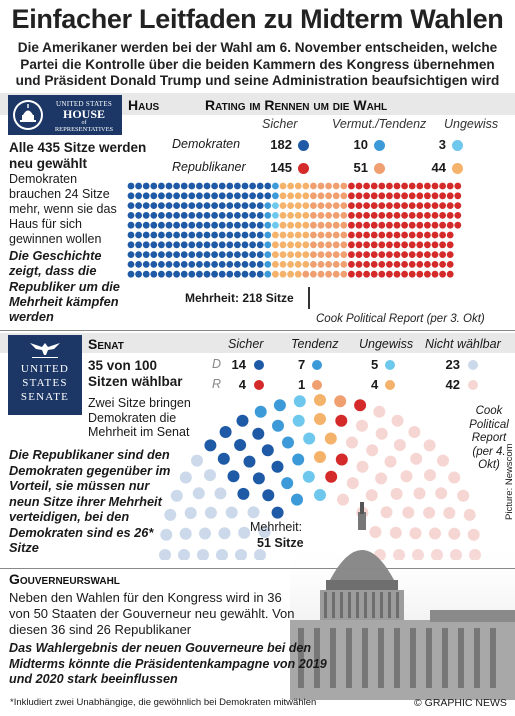  What do you see at coordinates (402, 601) in the screenshot?
I see `capitol-building-image` at bounding box center [402, 601].